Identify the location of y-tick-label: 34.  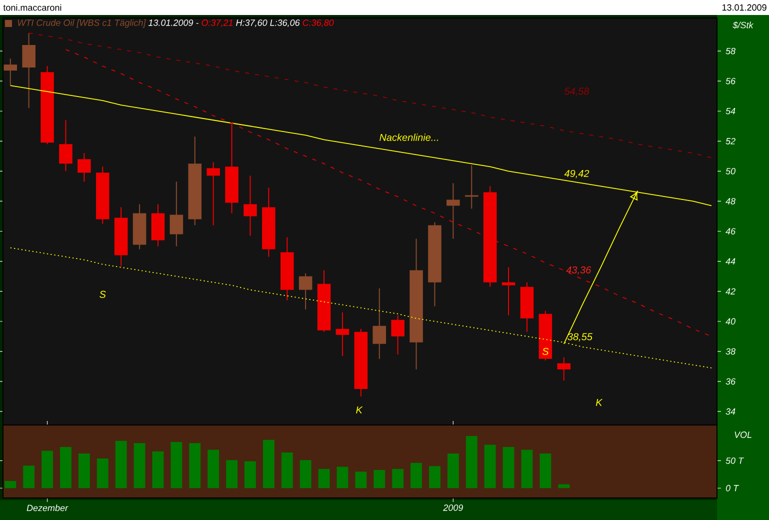
(731, 411).